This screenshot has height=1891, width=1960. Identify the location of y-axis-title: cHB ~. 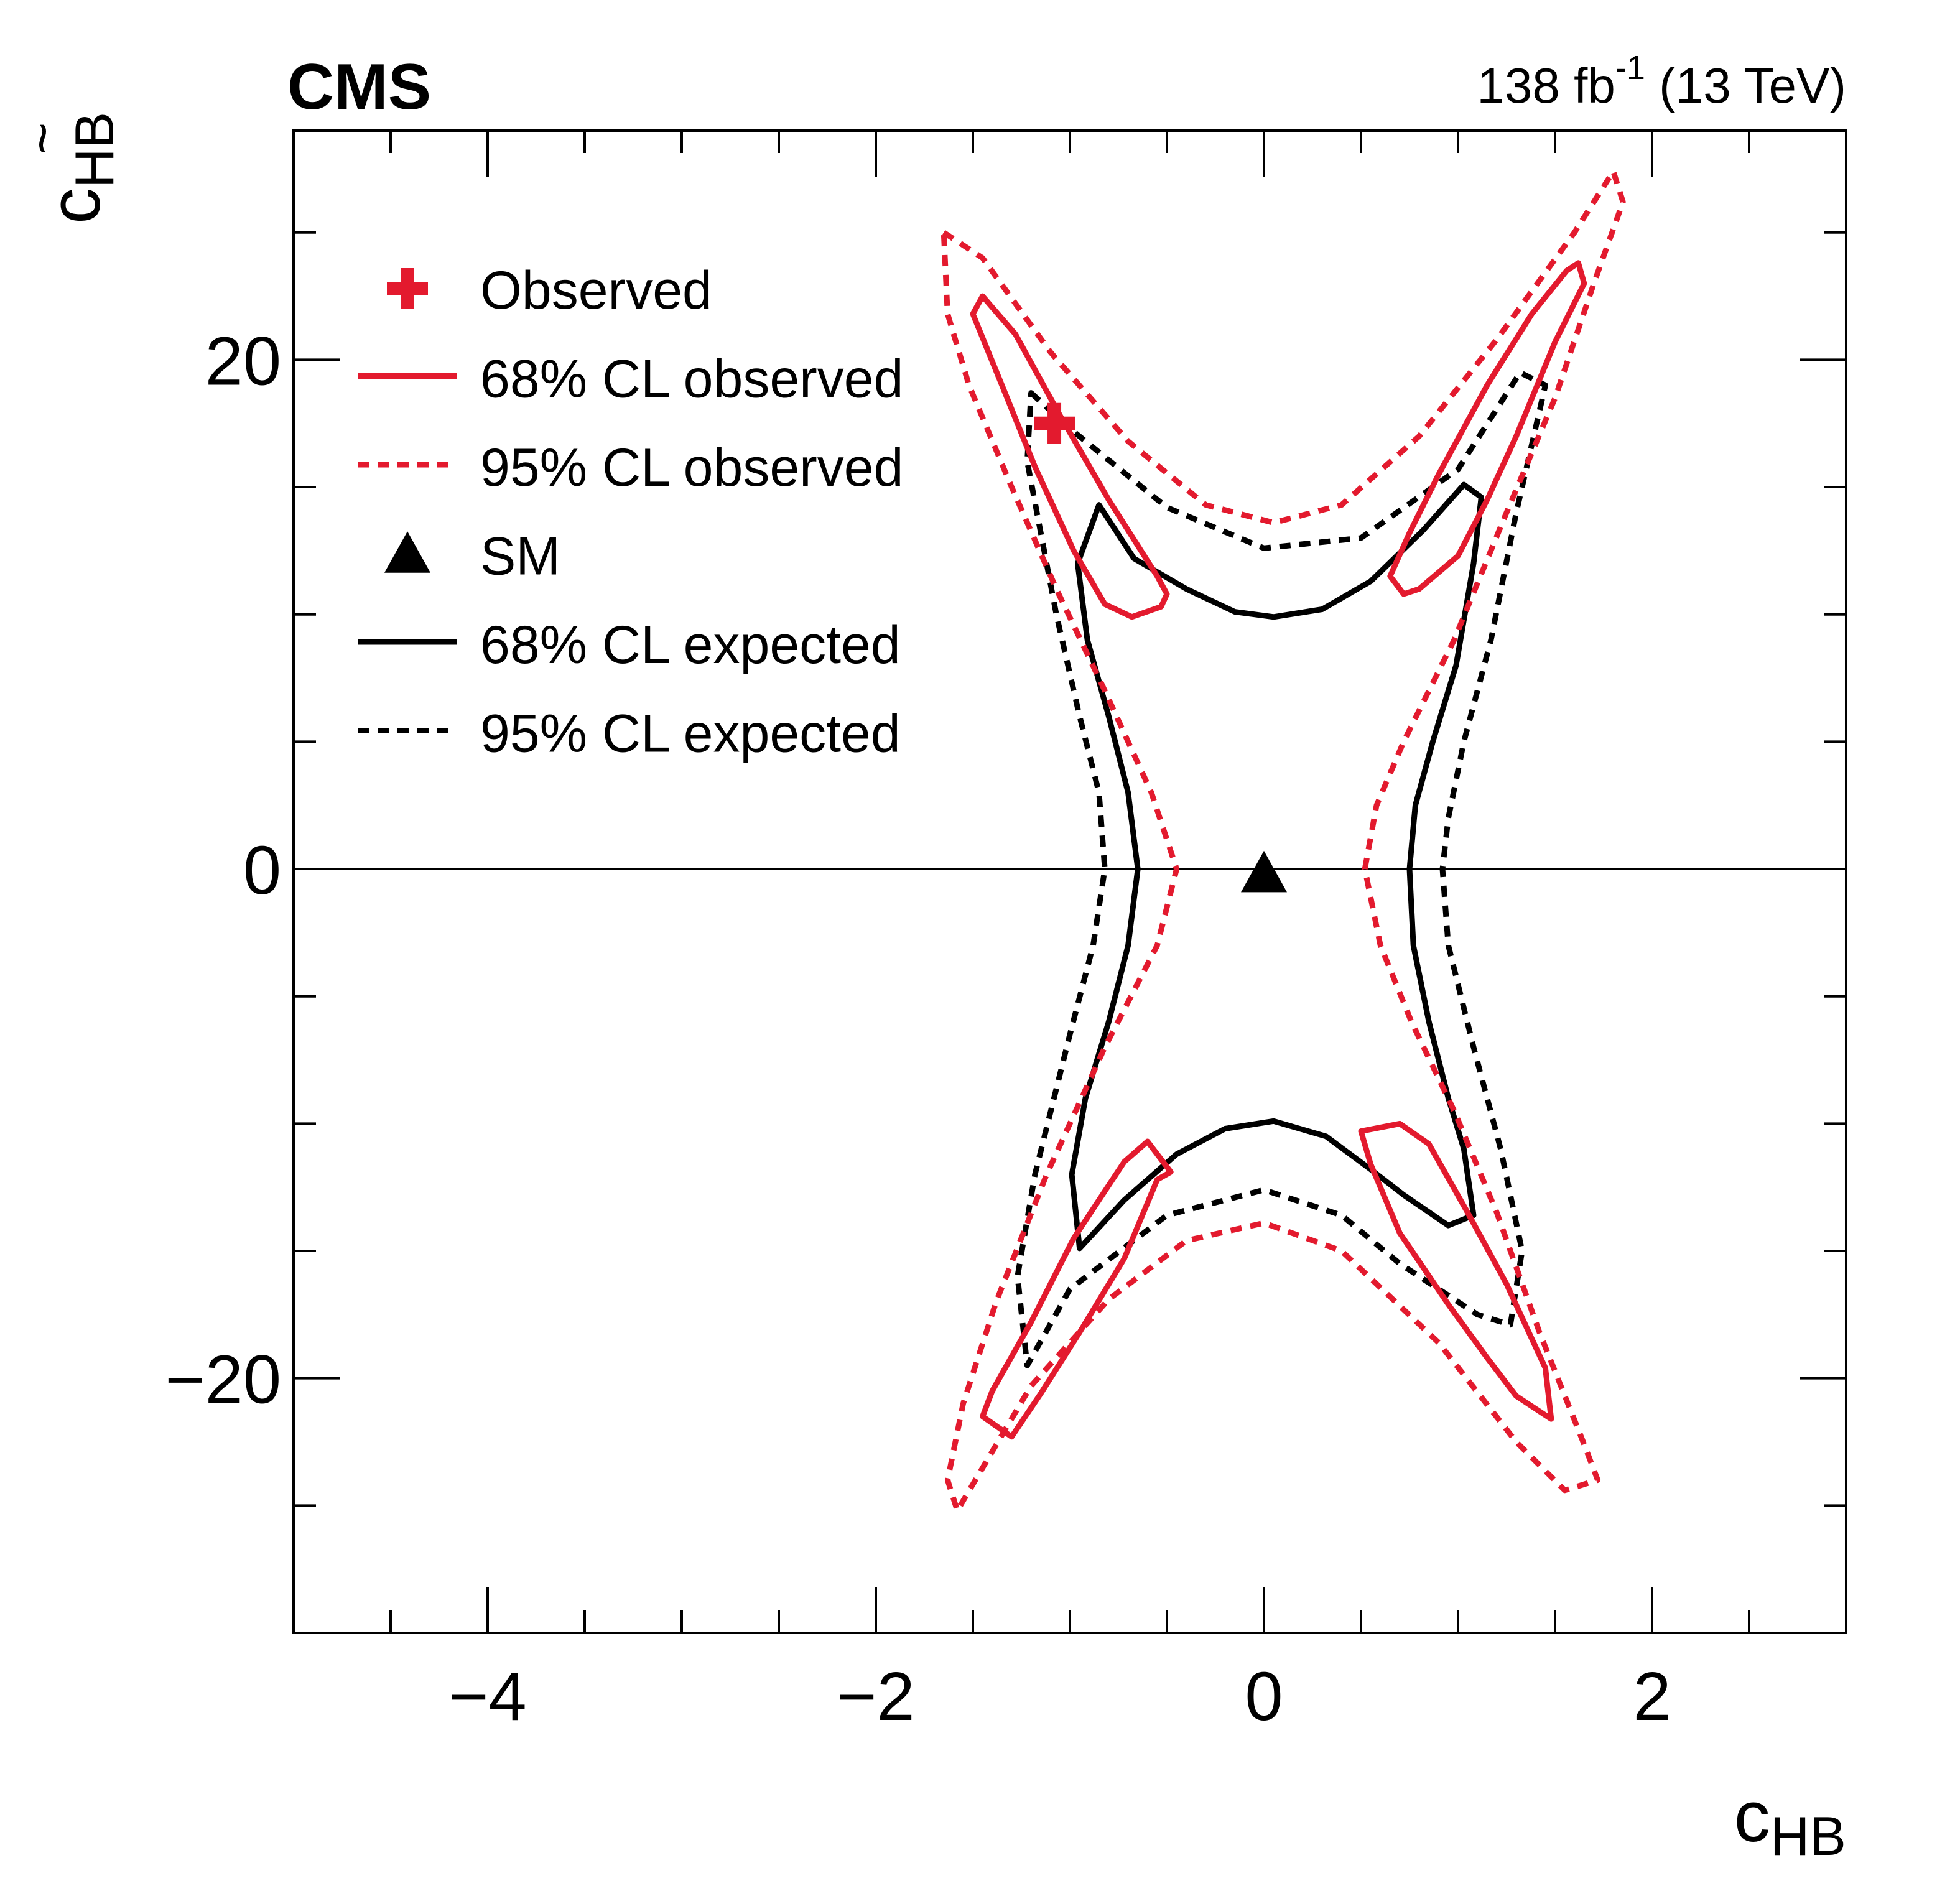
(68, 168).